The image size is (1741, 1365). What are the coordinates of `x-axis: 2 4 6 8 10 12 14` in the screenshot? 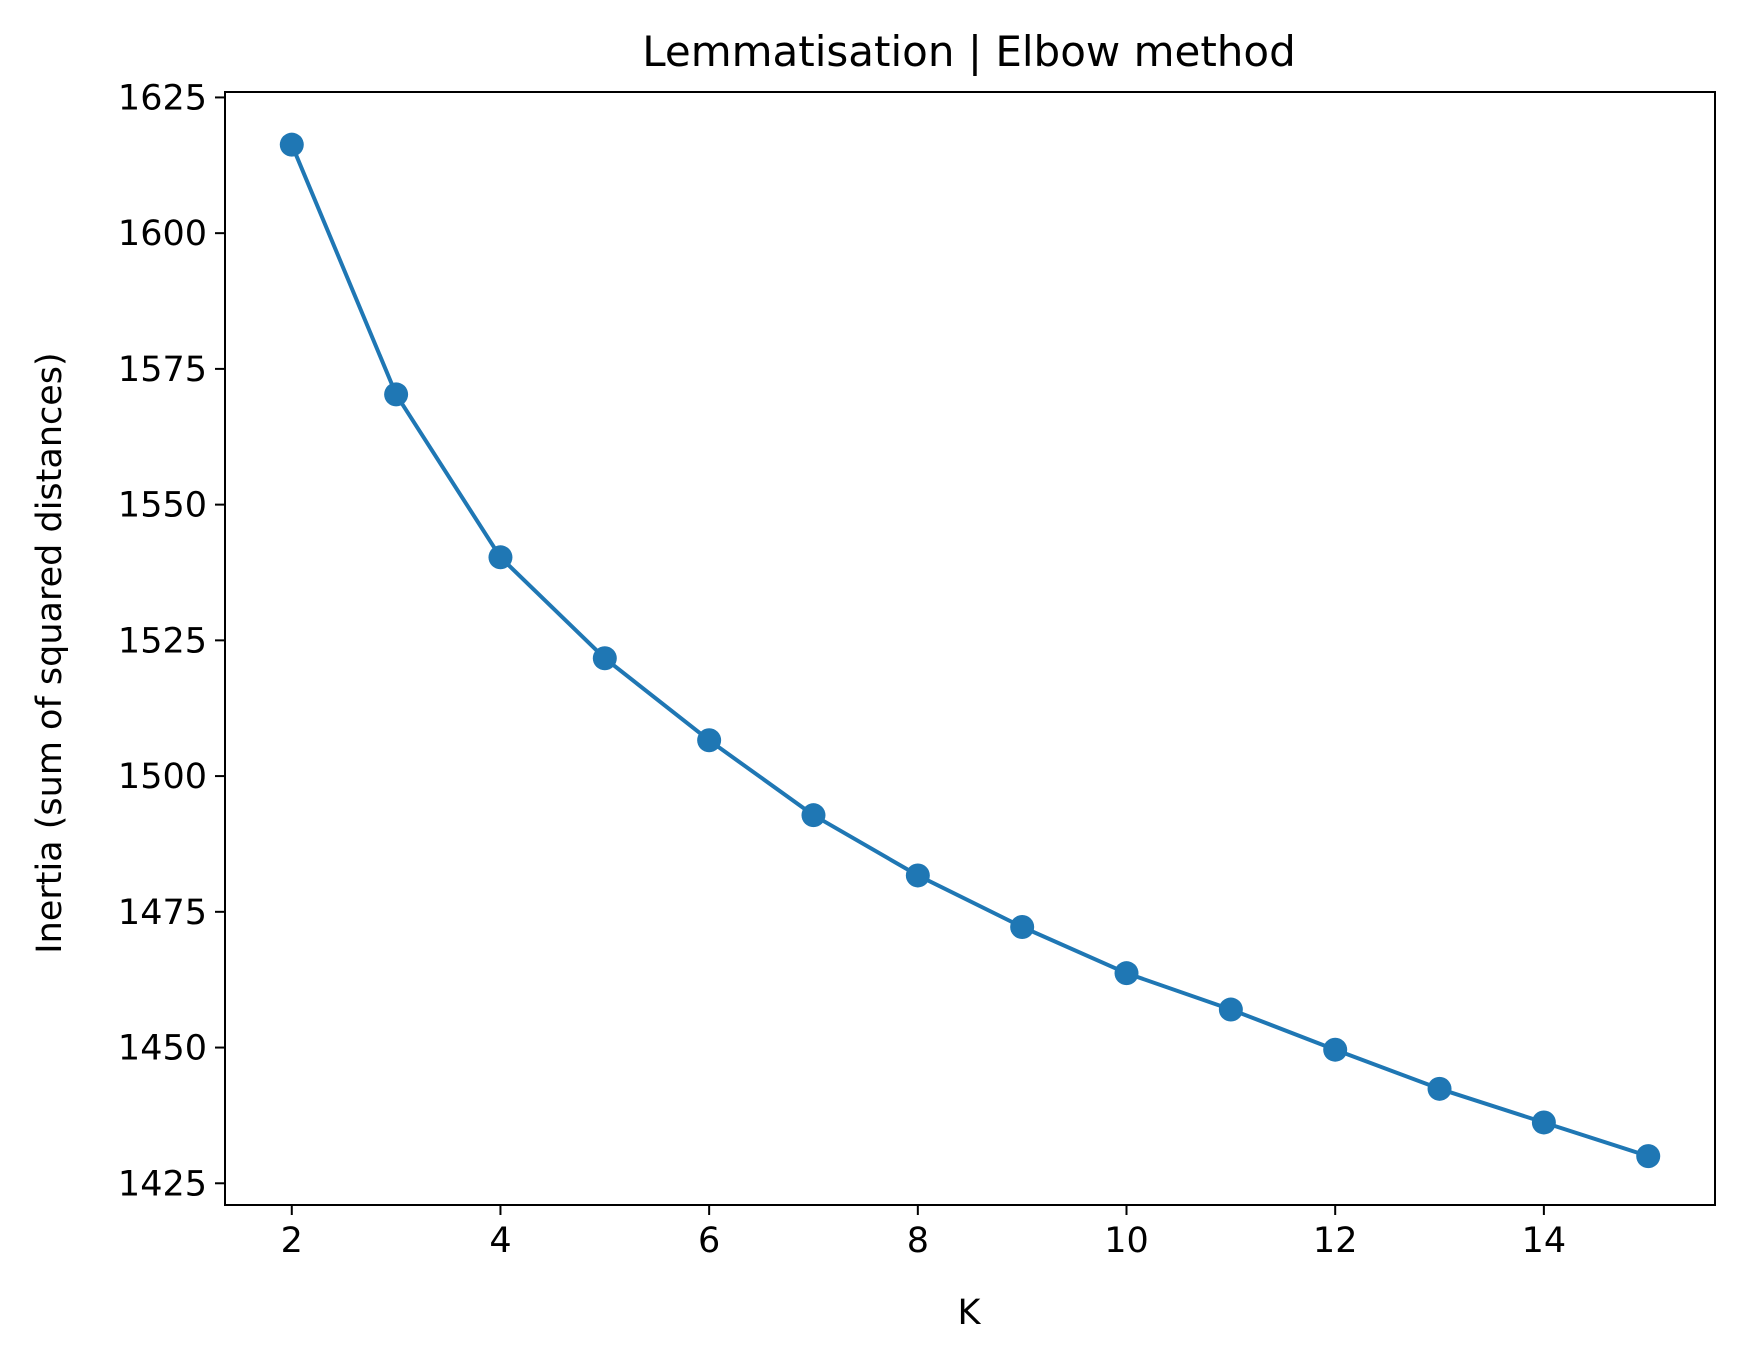 It's located at (924, 1233).